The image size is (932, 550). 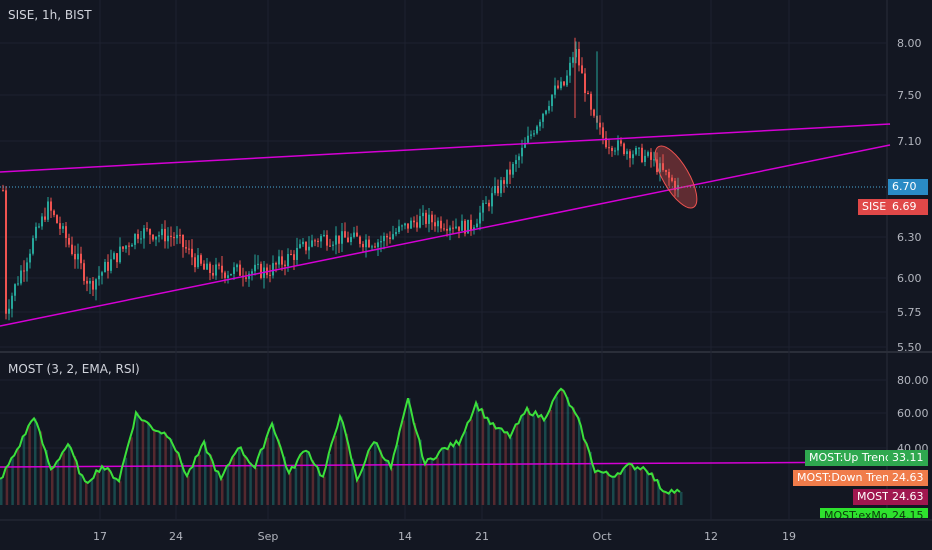 I want to click on time-tick-label: 17, so click(x=100, y=536).